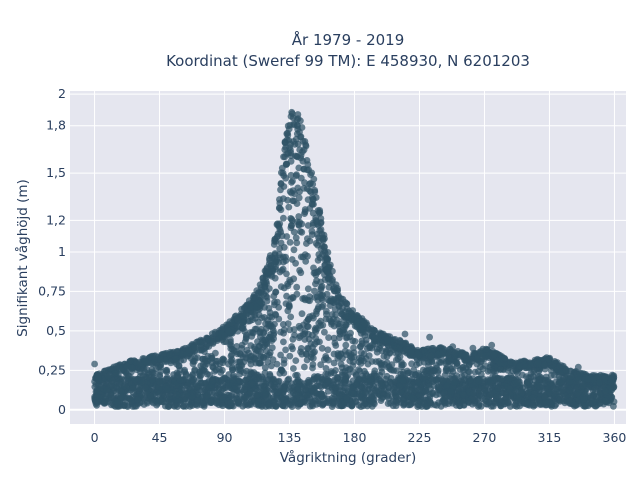  What do you see at coordinates (355, 437) in the screenshot?
I see `x-tick-label: 180` at bounding box center [355, 437].